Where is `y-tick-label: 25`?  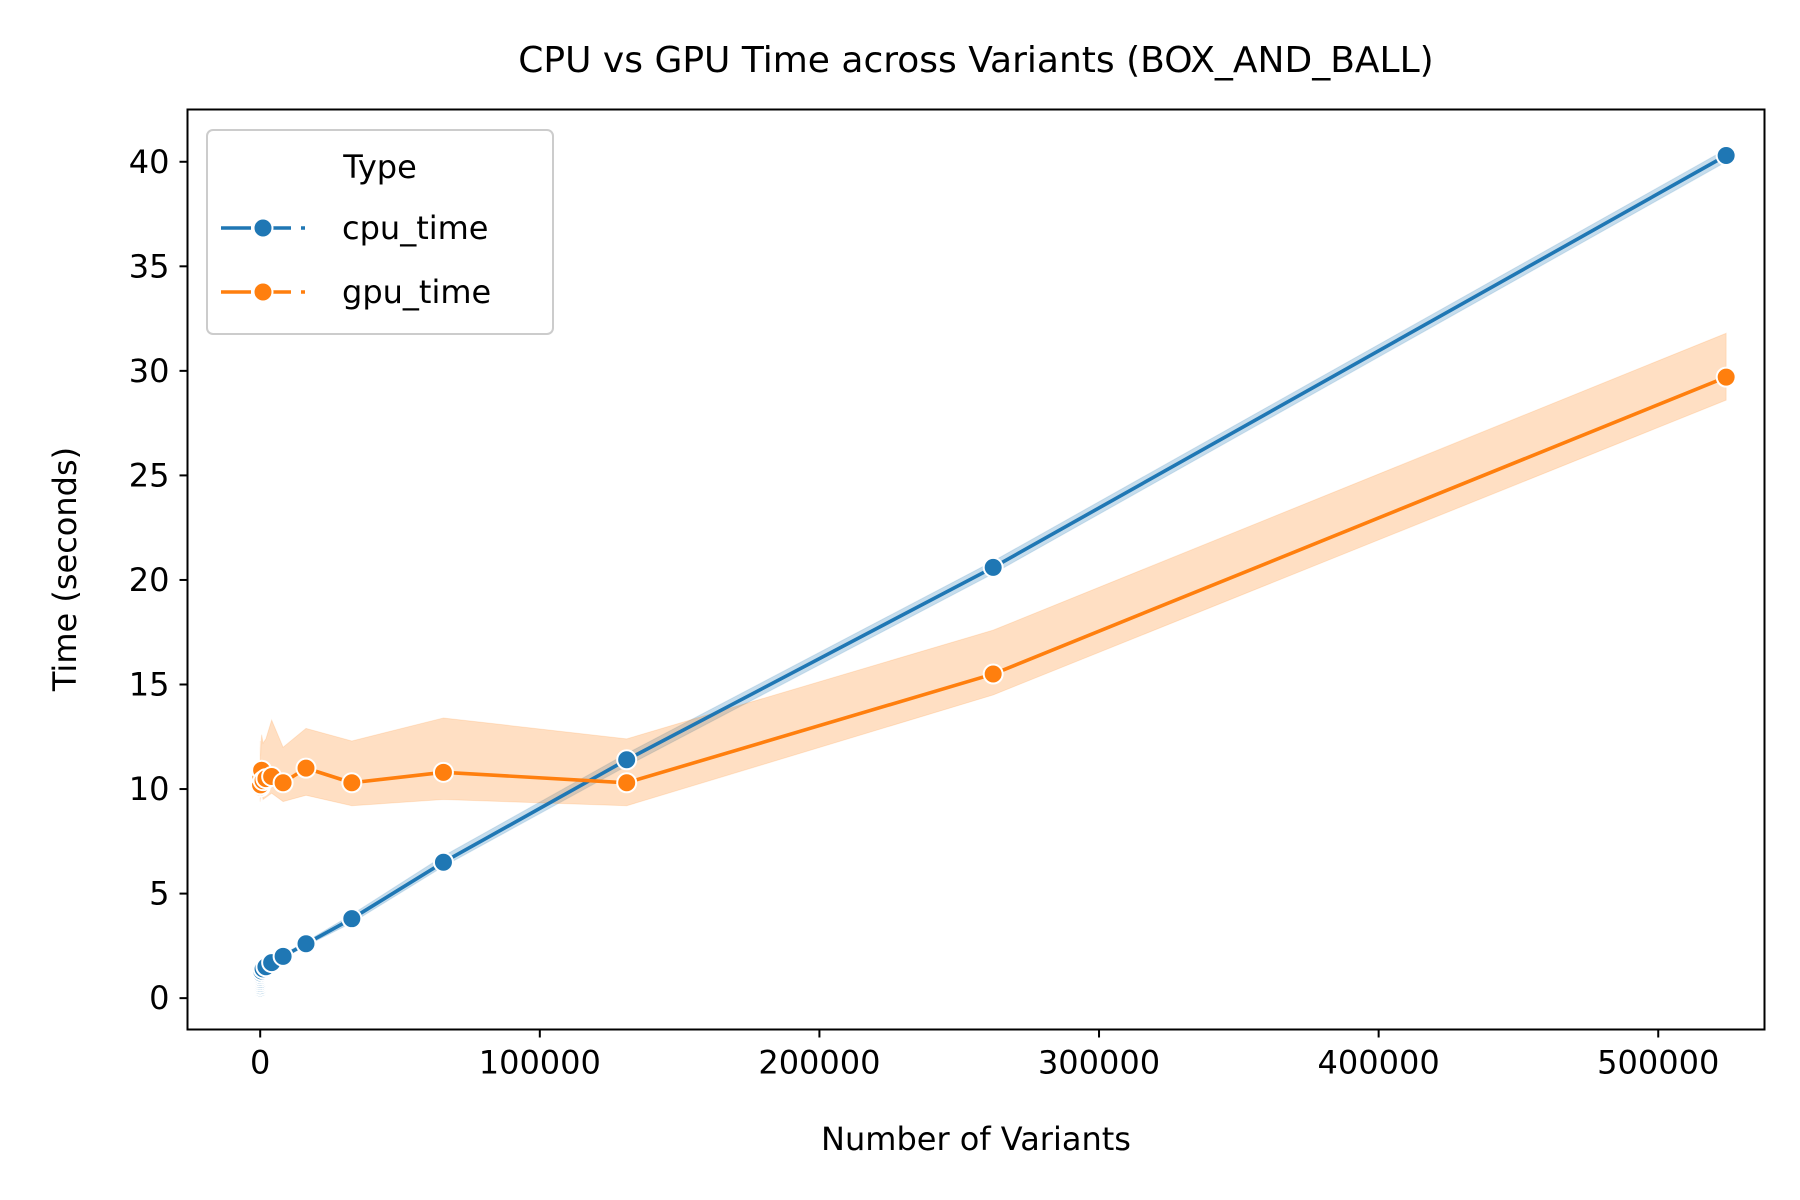
y-tick-label: 25 is located at coordinates (149, 475).